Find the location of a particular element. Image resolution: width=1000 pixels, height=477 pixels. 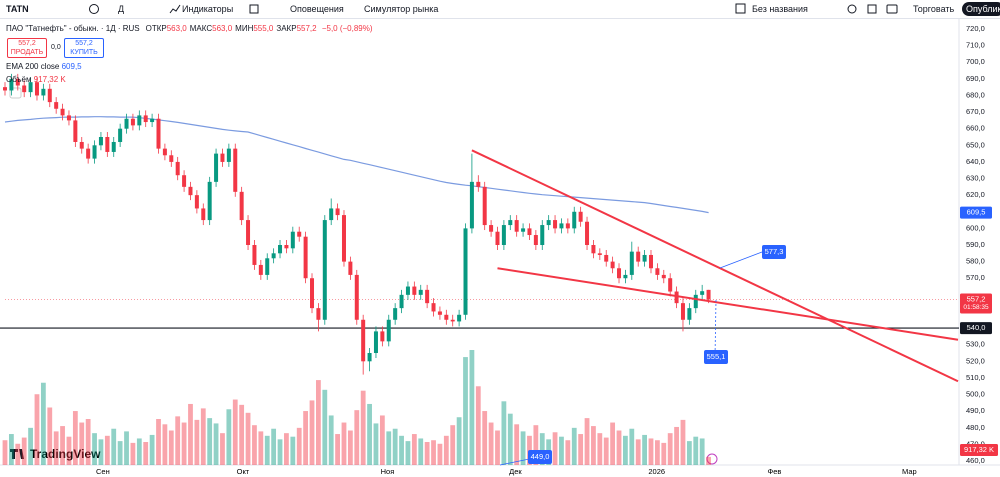

symbol: TATN is located at coordinates (17, 9).